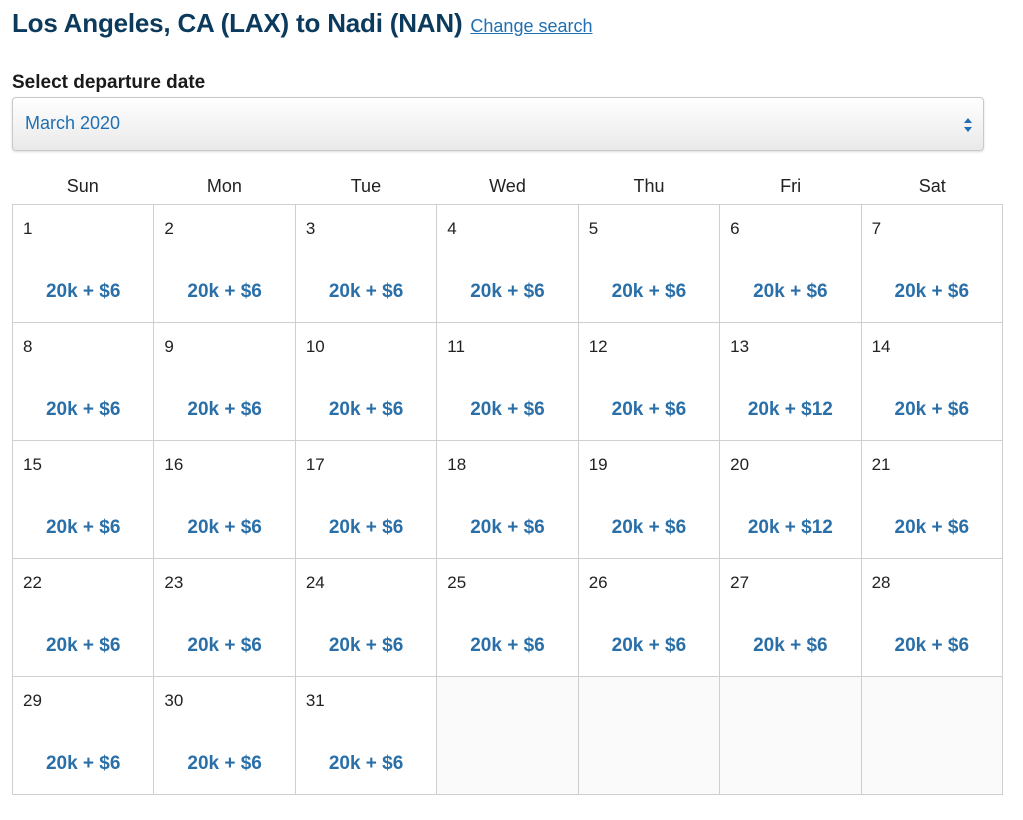 Image resolution: width=1023 pixels, height=820 pixels. Describe the element at coordinates (791, 500) in the screenshot. I see `calendar-day-cell: 20 20k + $12` at that location.